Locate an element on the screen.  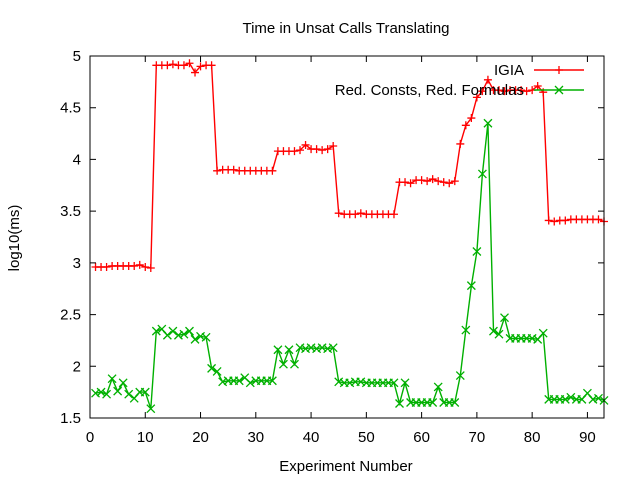
y-axis-label: log10(ms) is located at coordinates (14, 238).